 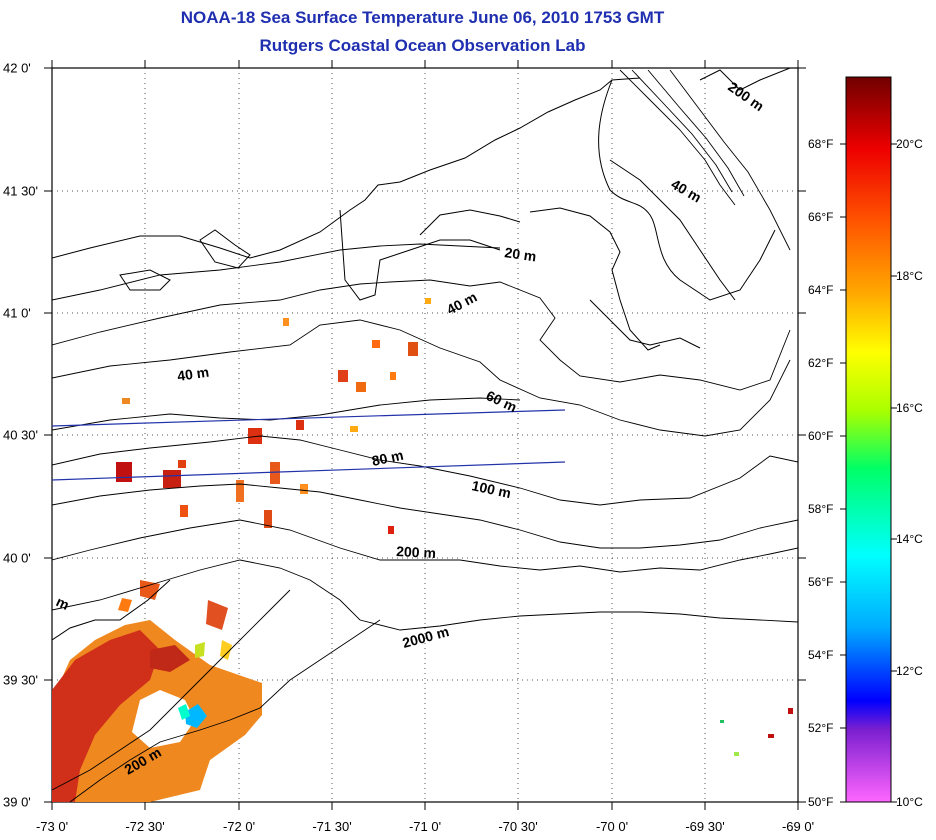 What do you see at coordinates (705, 826) in the screenshot?
I see `x-tick-label: -69 30'` at bounding box center [705, 826].